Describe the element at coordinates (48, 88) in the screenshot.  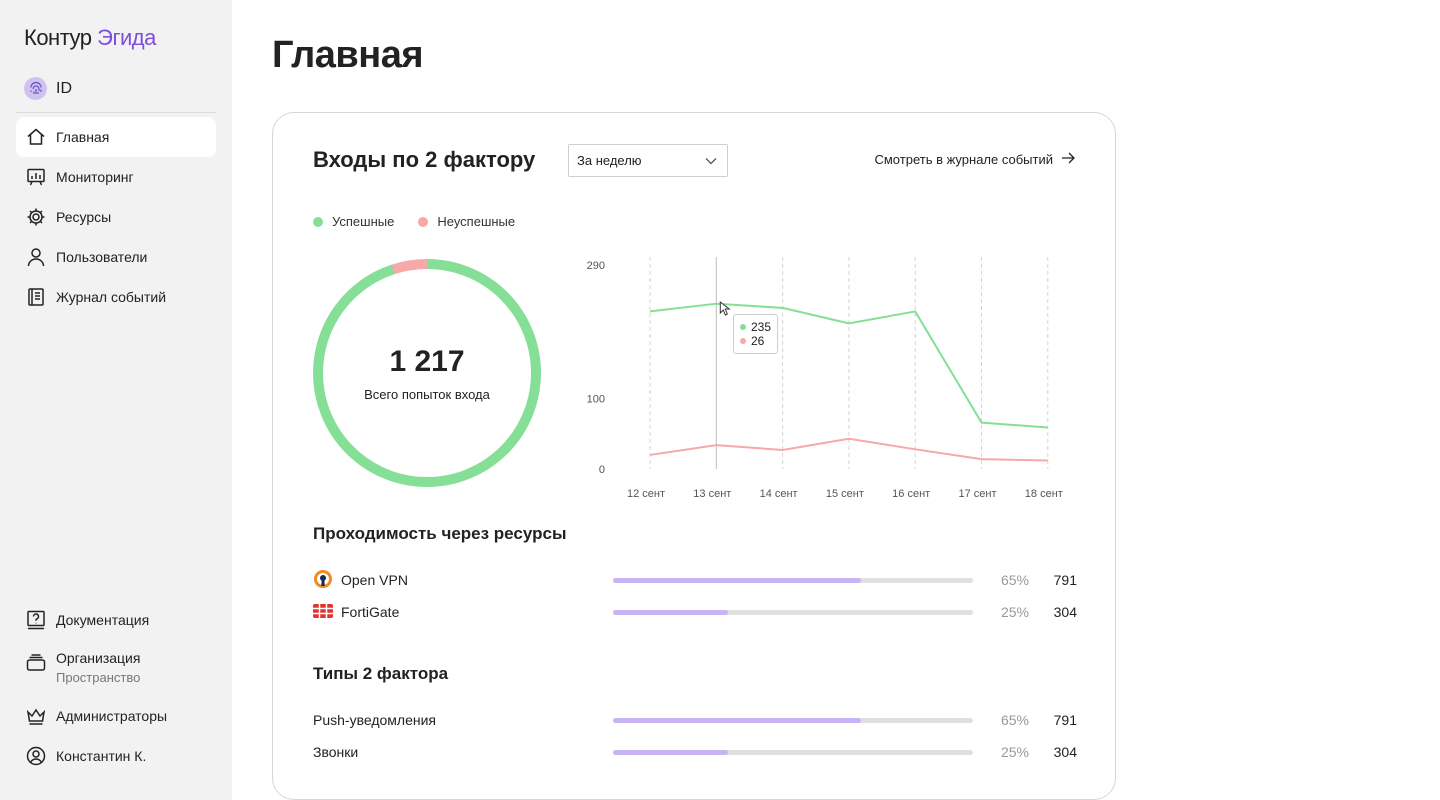
I see `id-link: ID` at that location.